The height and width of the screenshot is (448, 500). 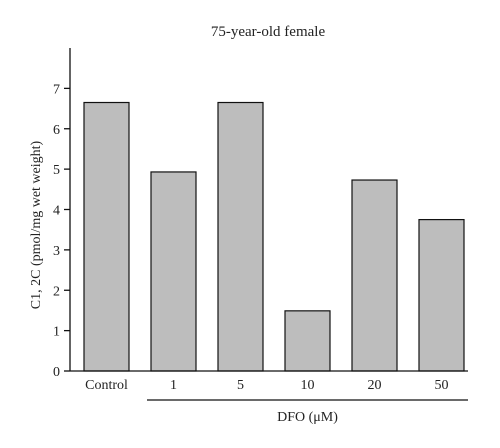 What do you see at coordinates (266, 385) in the screenshot?
I see `x-axis-tick-labels: Control 1 5 10 20 50` at bounding box center [266, 385].